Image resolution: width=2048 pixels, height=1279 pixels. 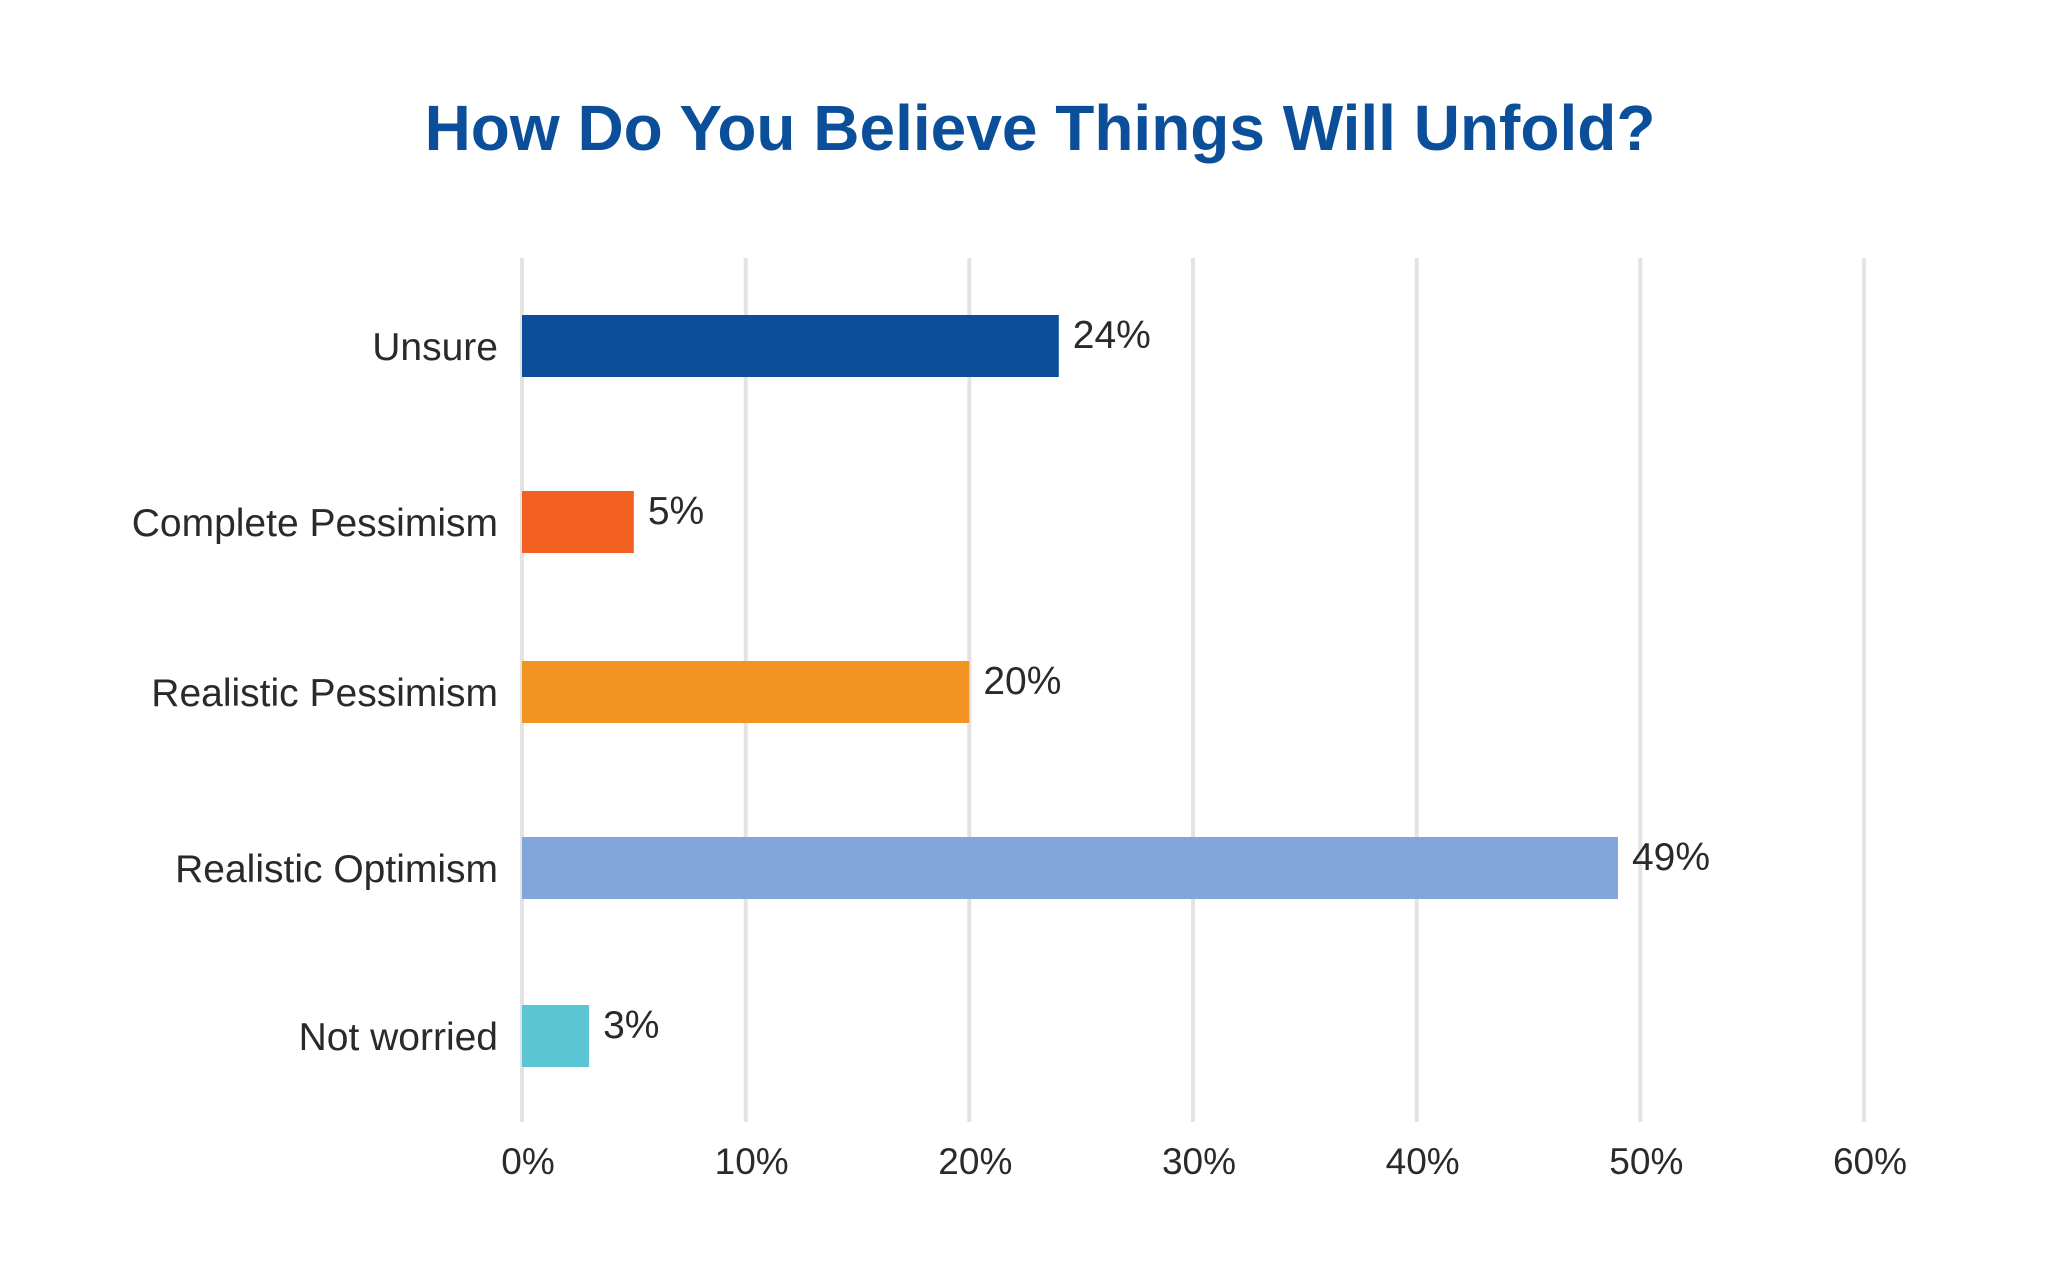 I want to click on bar-complete-pessimism, so click(x=578, y=522).